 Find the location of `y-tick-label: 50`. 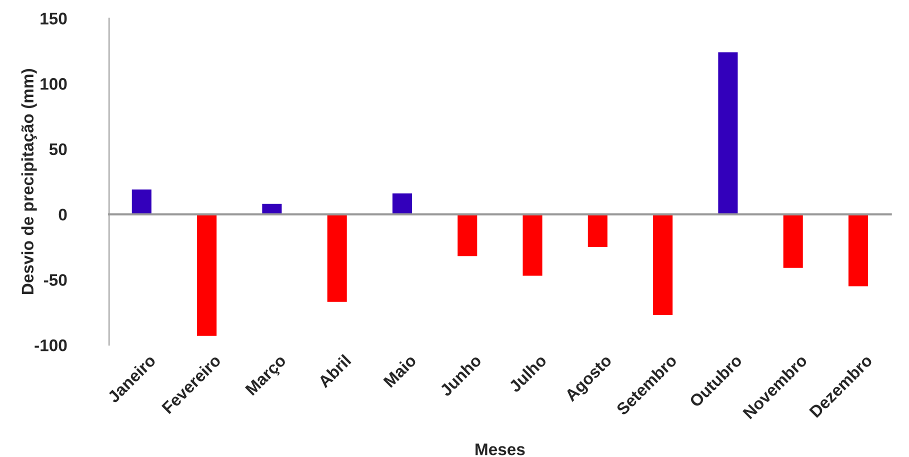

y-tick-label: 50 is located at coordinates (58, 149).